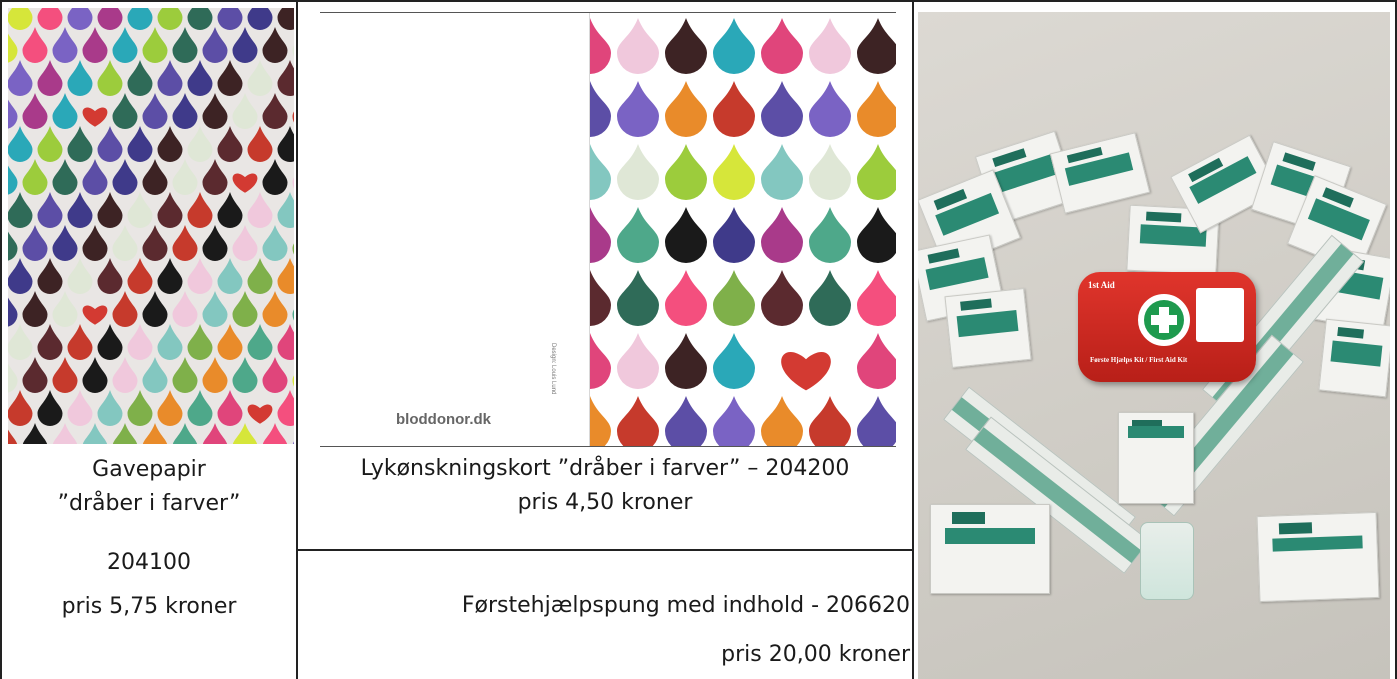 This screenshot has height=679, width=1397. What do you see at coordinates (443, 419) in the screenshot?
I see `card-brand-text: bloddonor.dk` at bounding box center [443, 419].